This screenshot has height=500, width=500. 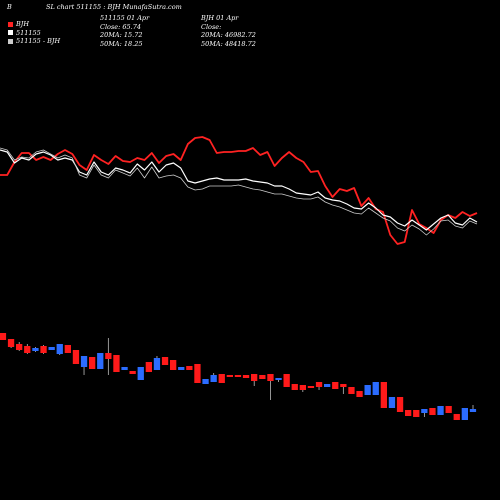 What do you see at coordinates (23, 24) in the screenshot?
I see `legend-label: BJH` at bounding box center [23, 24].